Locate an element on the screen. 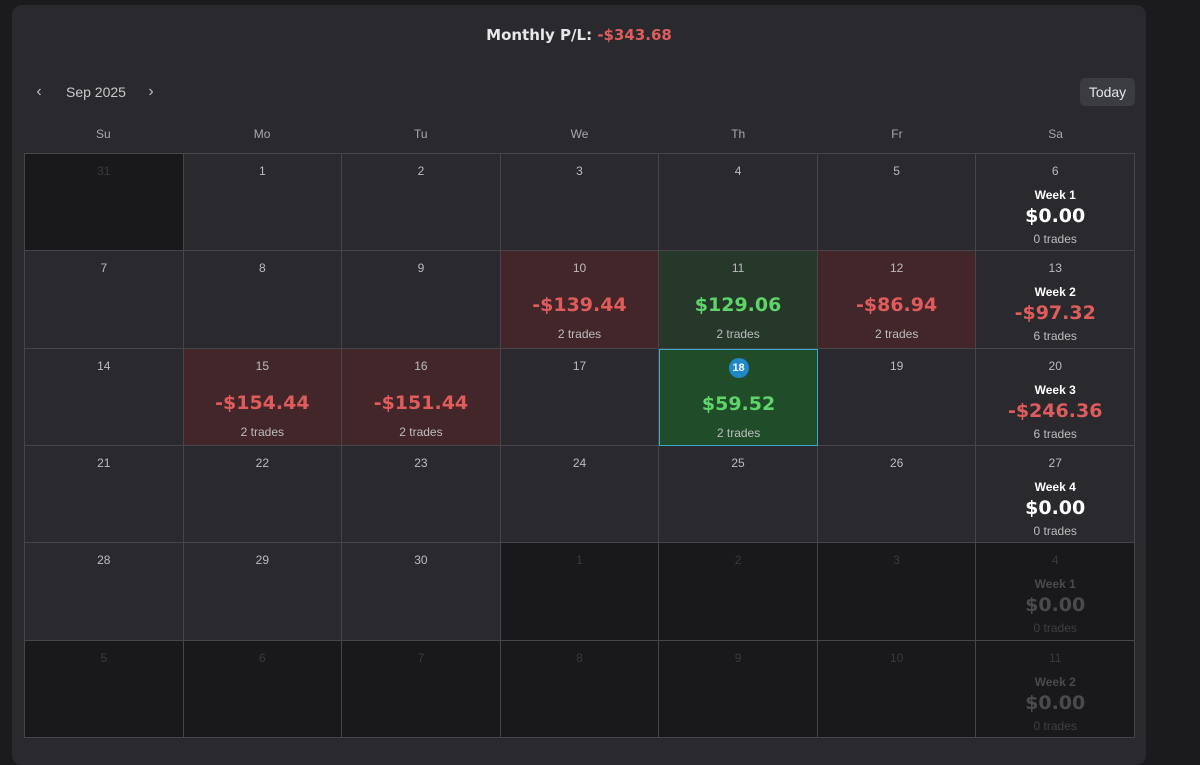 This screenshot has height=765, width=1200. calendar-day-cell: 31 is located at coordinates (104, 203).